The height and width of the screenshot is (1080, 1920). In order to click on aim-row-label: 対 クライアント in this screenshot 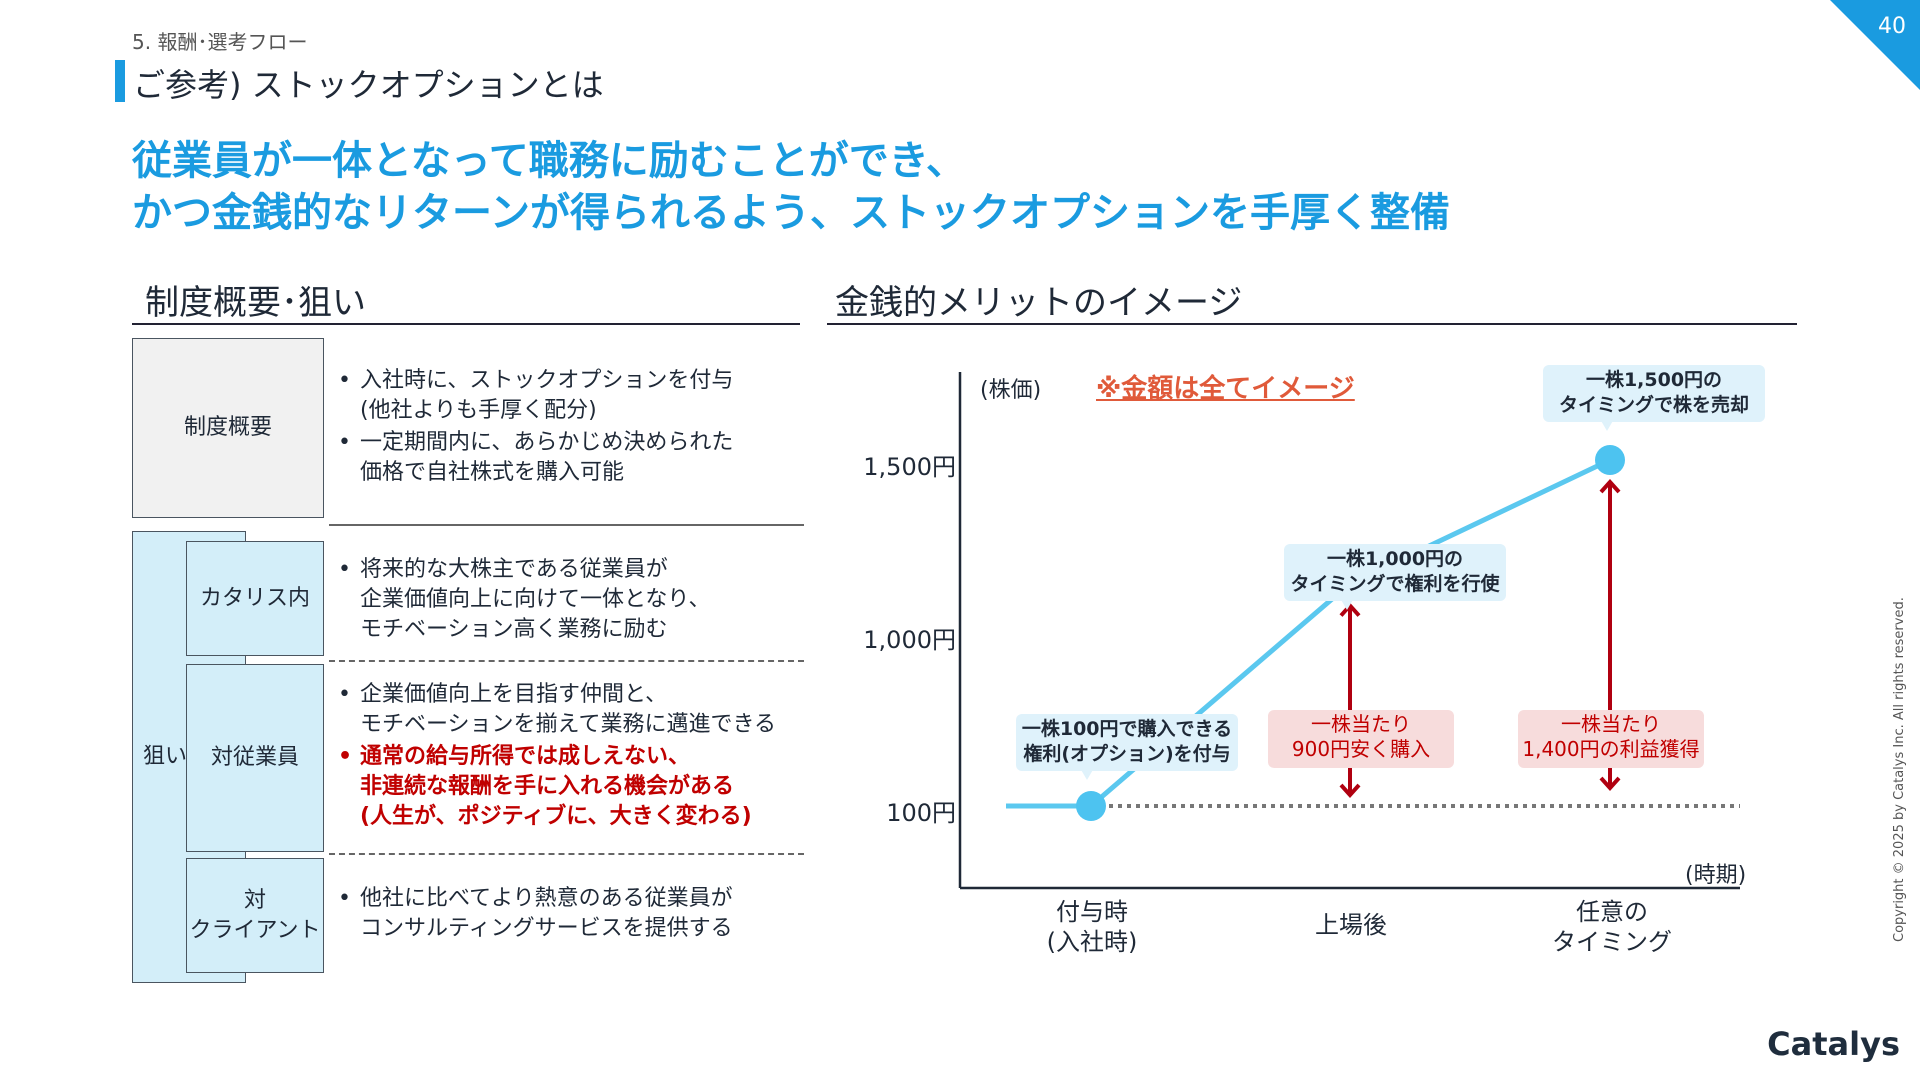, I will do `click(255, 915)`.